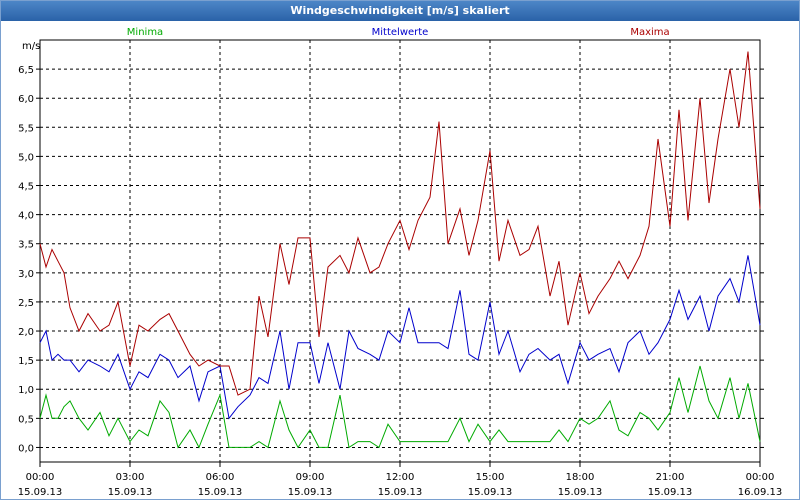 This screenshot has height=500, width=800. What do you see at coordinates (760, 492) in the screenshot?
I see `x-tick-date: 16.09.13` at bounding box center [760, 492].